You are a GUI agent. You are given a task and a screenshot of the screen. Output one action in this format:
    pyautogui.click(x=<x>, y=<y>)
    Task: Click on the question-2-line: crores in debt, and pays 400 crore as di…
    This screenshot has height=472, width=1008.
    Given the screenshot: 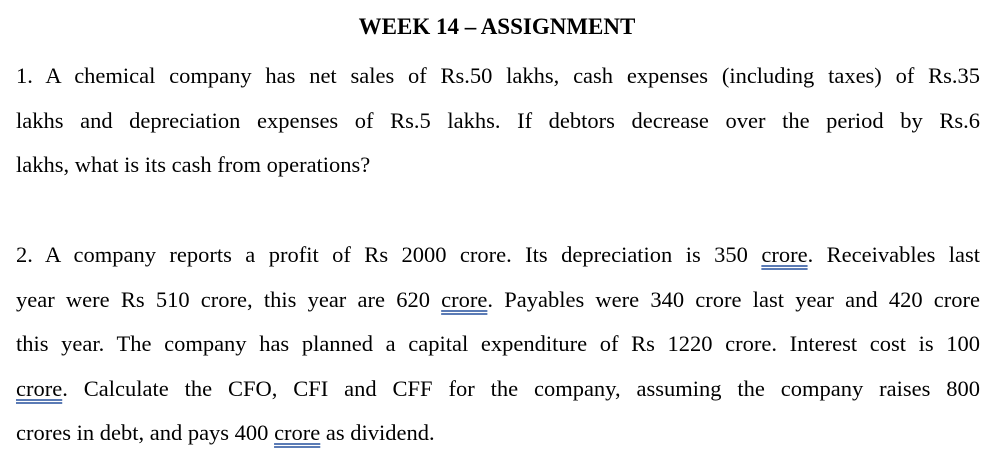 What is the action you would take?
    pyautogui.click(x=498, y=433)
    